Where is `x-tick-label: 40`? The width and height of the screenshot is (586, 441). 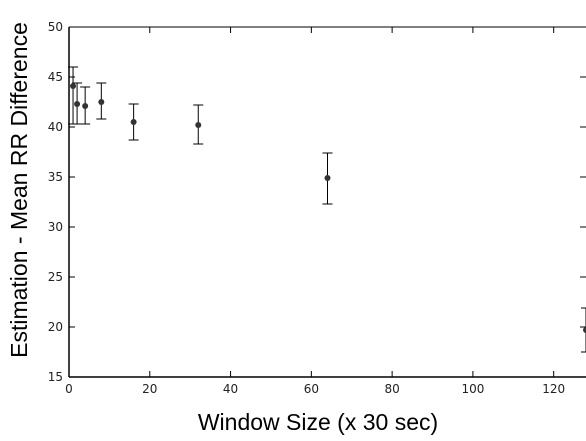 x-tick-label: 40 is located at coordinates (230, 389).